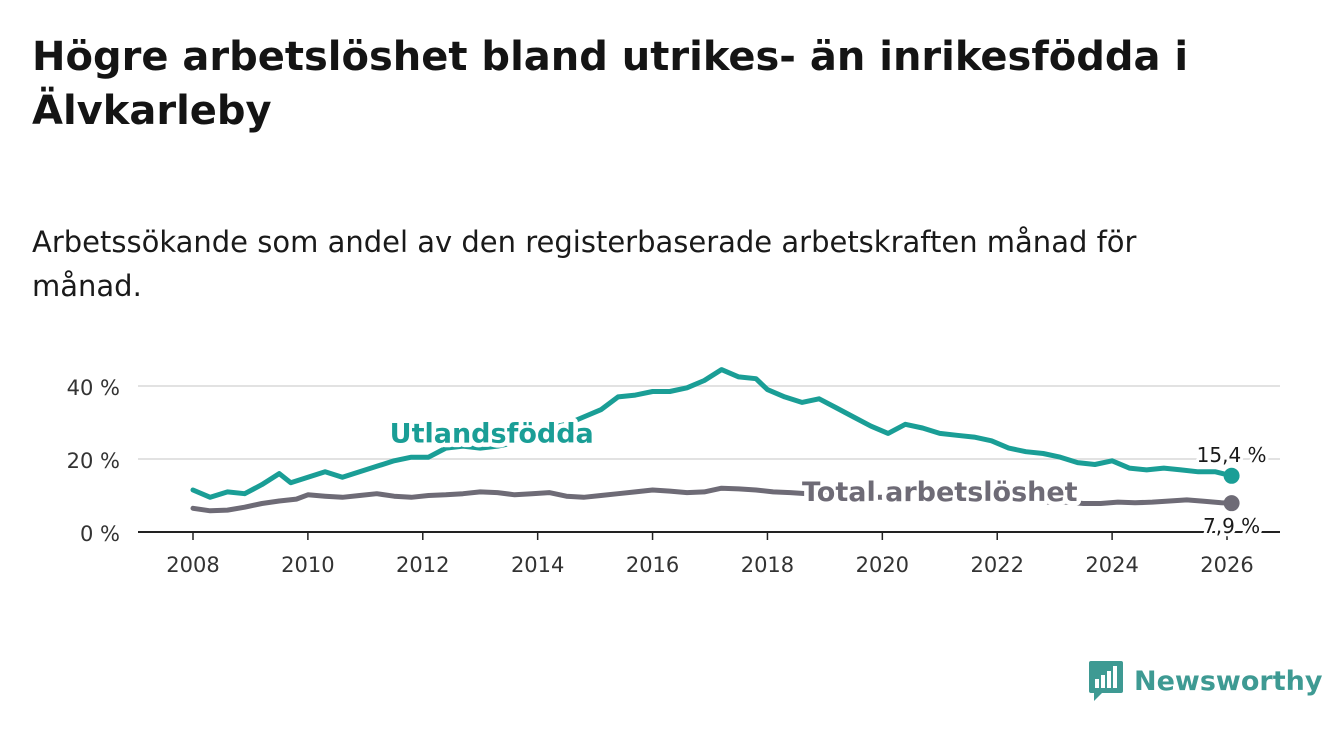  I want to click on series-label: Total arbetslöshet, so click(940, 492).